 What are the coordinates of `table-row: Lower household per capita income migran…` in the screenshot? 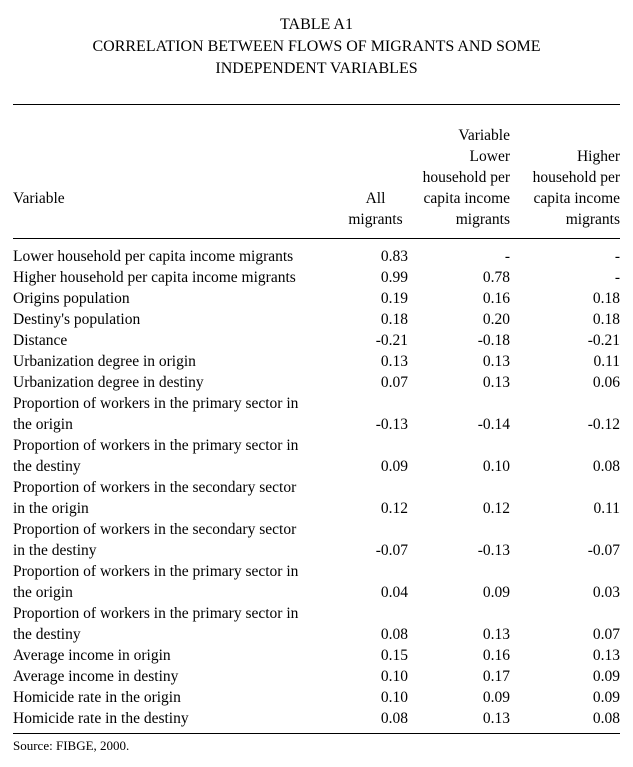 It's located at (316, 253).